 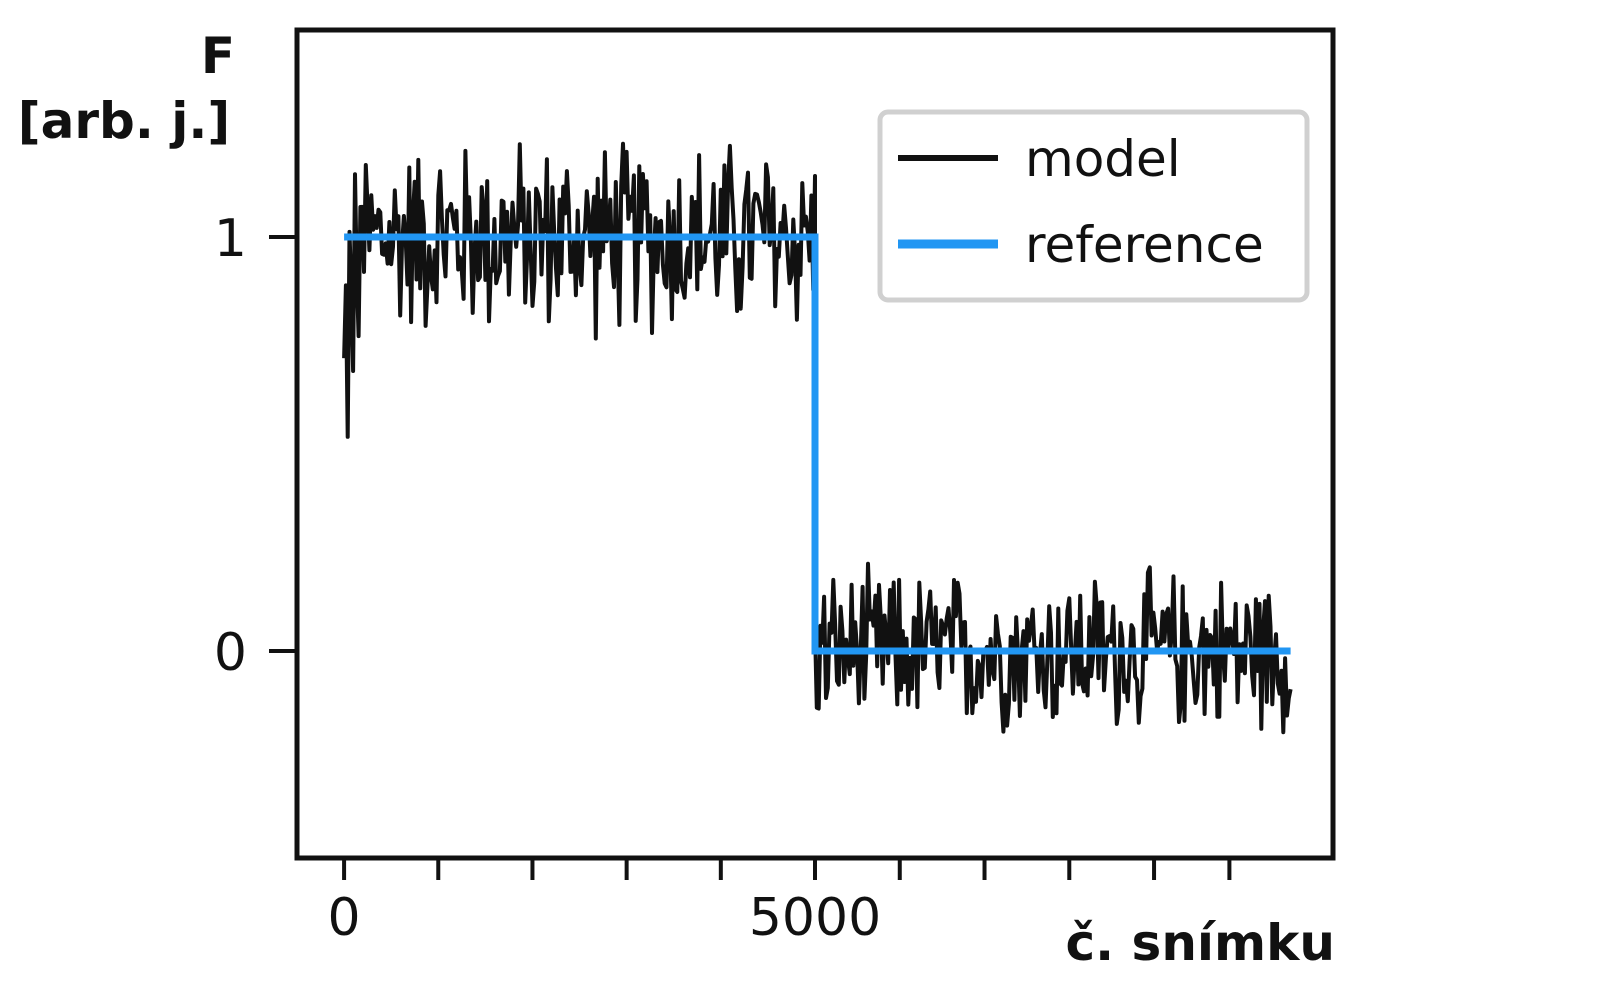 I want to click on y-axis-label-line1: F, so click(x=218, y=56).